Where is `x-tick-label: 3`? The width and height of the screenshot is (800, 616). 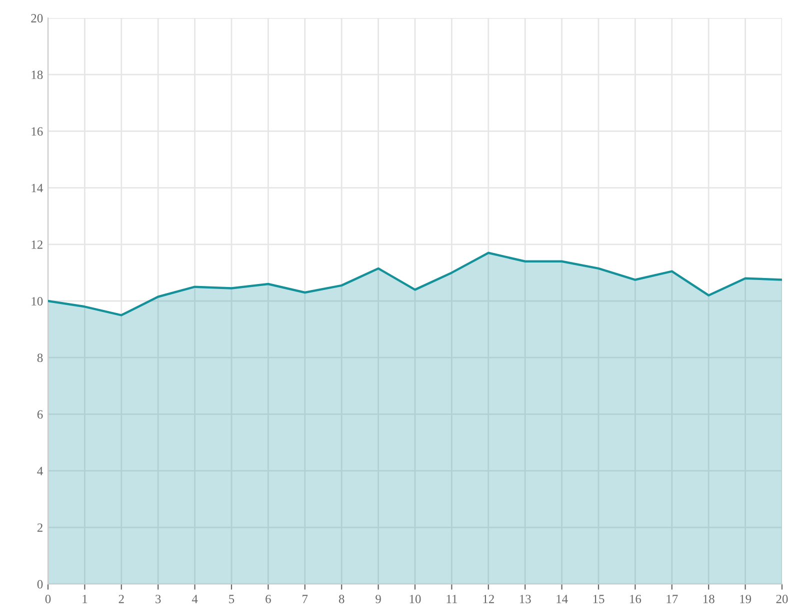 x-tick-label: 3 is located at coordinates (158, 599).